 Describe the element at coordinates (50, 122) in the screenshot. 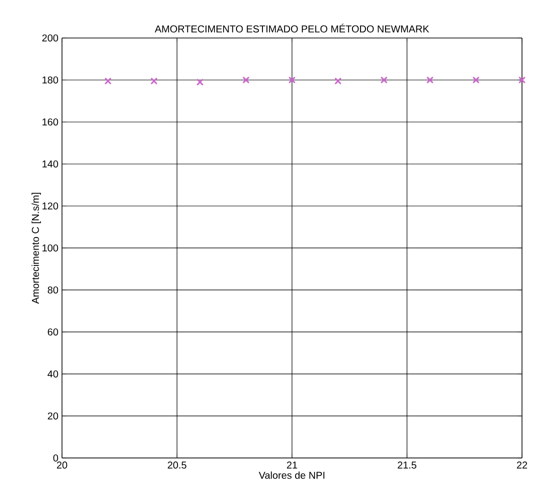

I see `y-tick-label: 160` at that location.